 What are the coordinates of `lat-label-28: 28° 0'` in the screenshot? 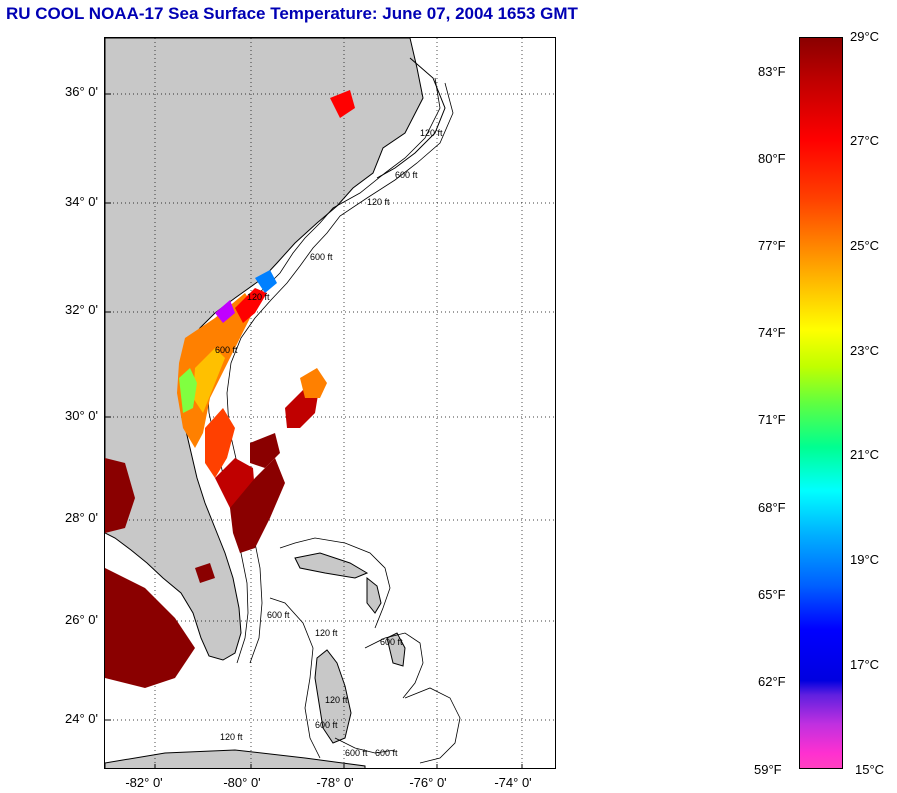 It's located at (81, 517).